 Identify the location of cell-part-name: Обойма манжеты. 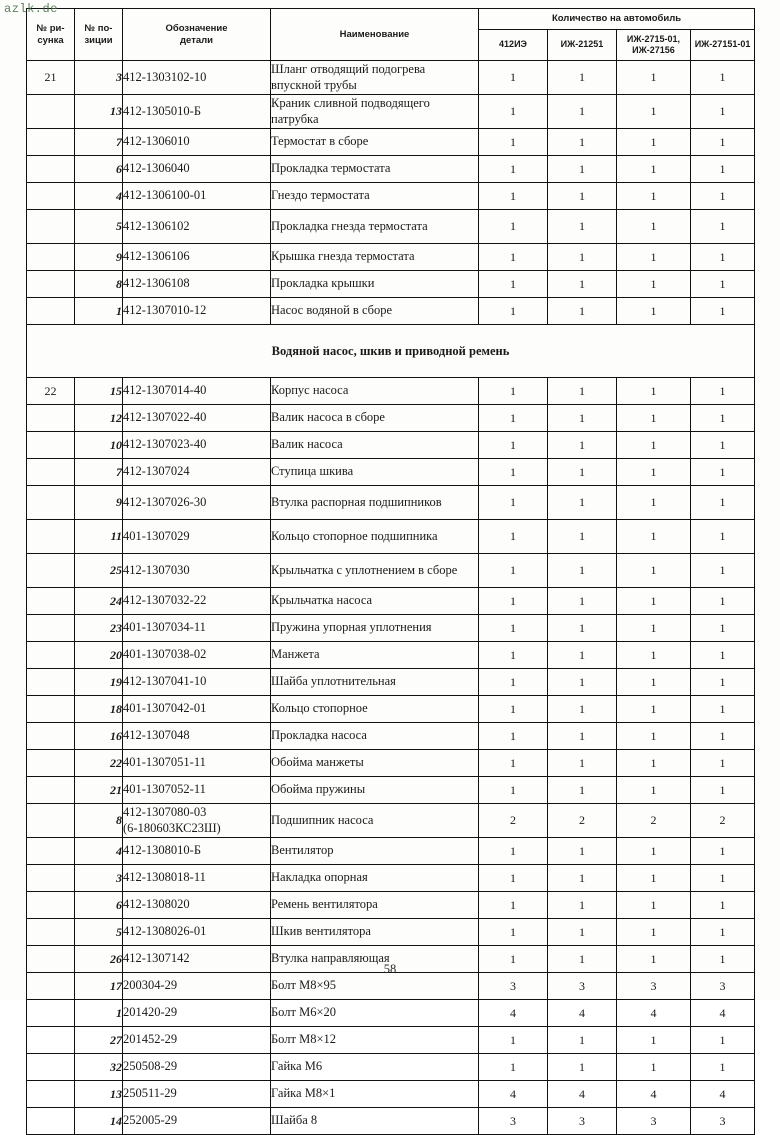
(374, 763).